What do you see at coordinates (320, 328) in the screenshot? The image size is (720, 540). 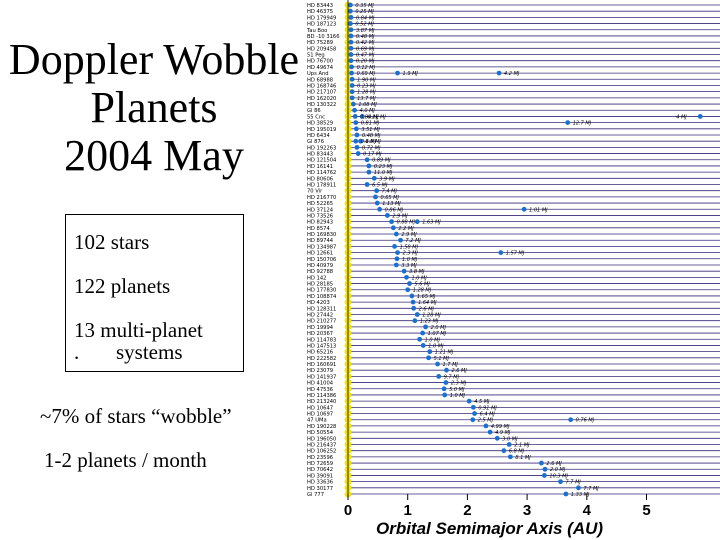 I see `star-name: HD 19994` at bounding box center [320, 328].